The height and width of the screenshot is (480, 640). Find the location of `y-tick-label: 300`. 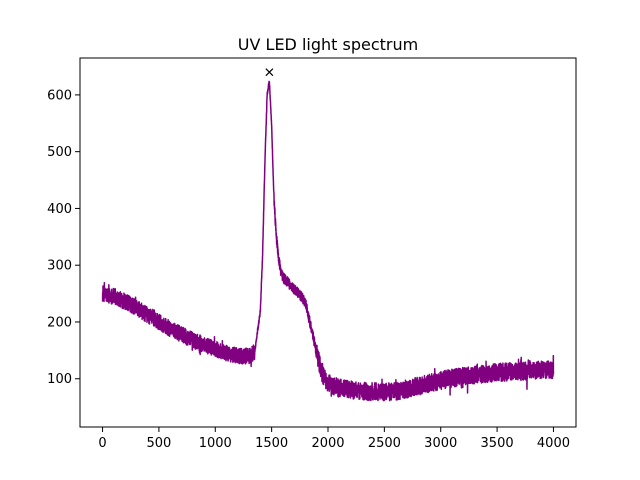

y-tick-label: 300 is located at coordinates (59, 266).